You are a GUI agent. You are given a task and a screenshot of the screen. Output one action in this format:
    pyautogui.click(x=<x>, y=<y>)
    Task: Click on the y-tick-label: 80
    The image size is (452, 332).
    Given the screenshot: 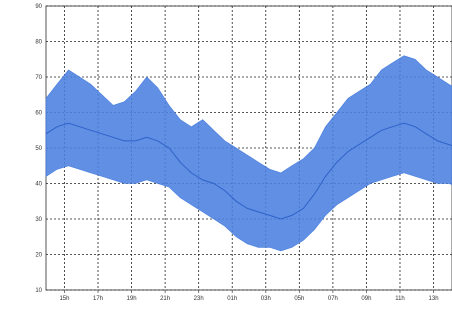 What is the action you would take?
    pyautogui.click(x=38, y=43)
    